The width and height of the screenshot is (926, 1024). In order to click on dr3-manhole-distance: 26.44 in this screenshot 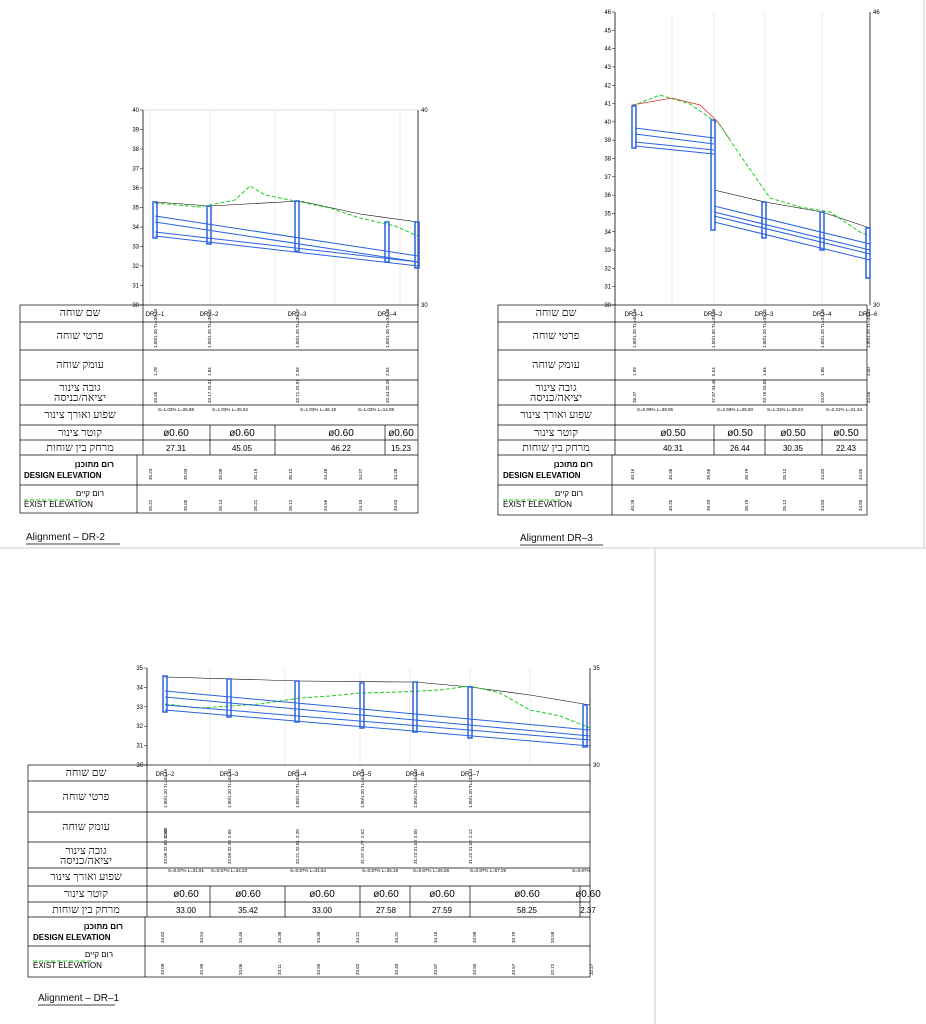, I will do `click(740, 448)`.